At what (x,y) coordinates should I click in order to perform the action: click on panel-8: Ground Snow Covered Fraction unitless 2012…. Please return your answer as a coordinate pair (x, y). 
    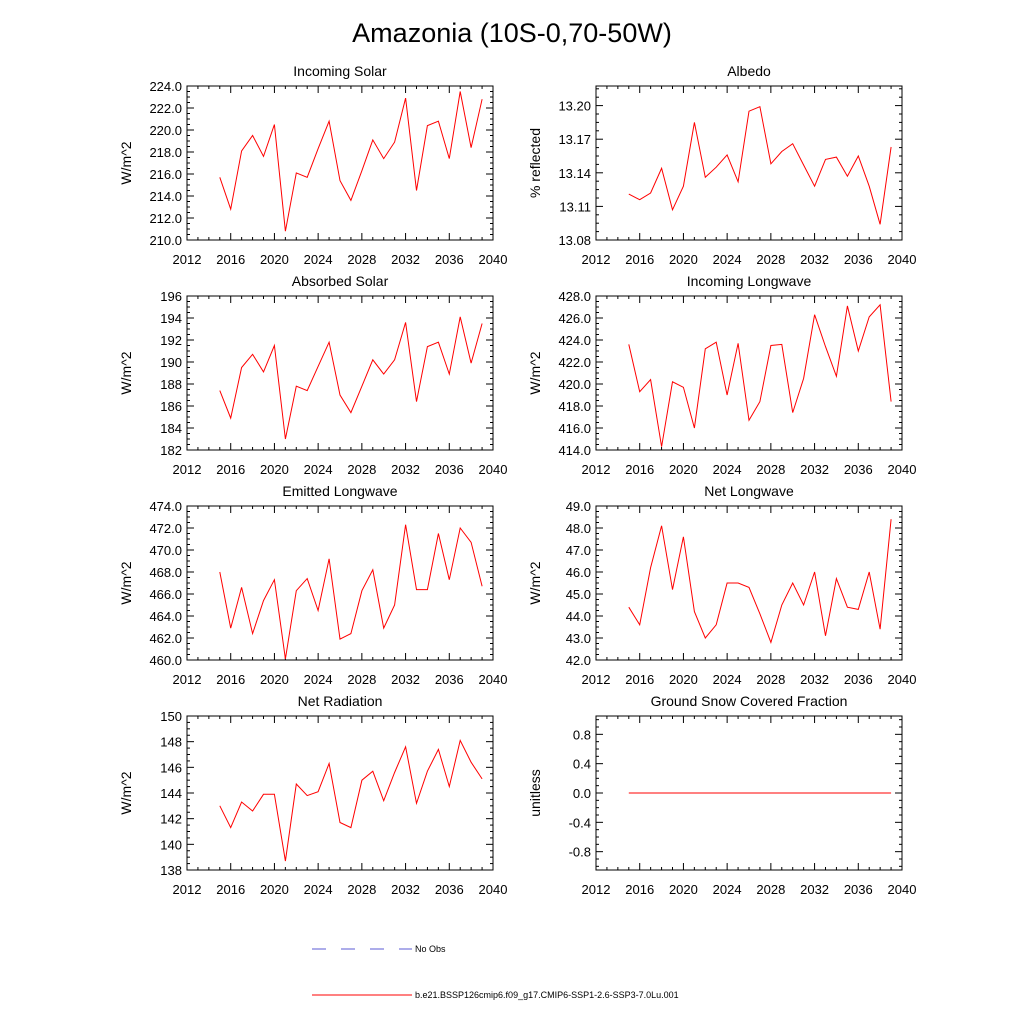
    Looking at the image, I should click on (721, 795).